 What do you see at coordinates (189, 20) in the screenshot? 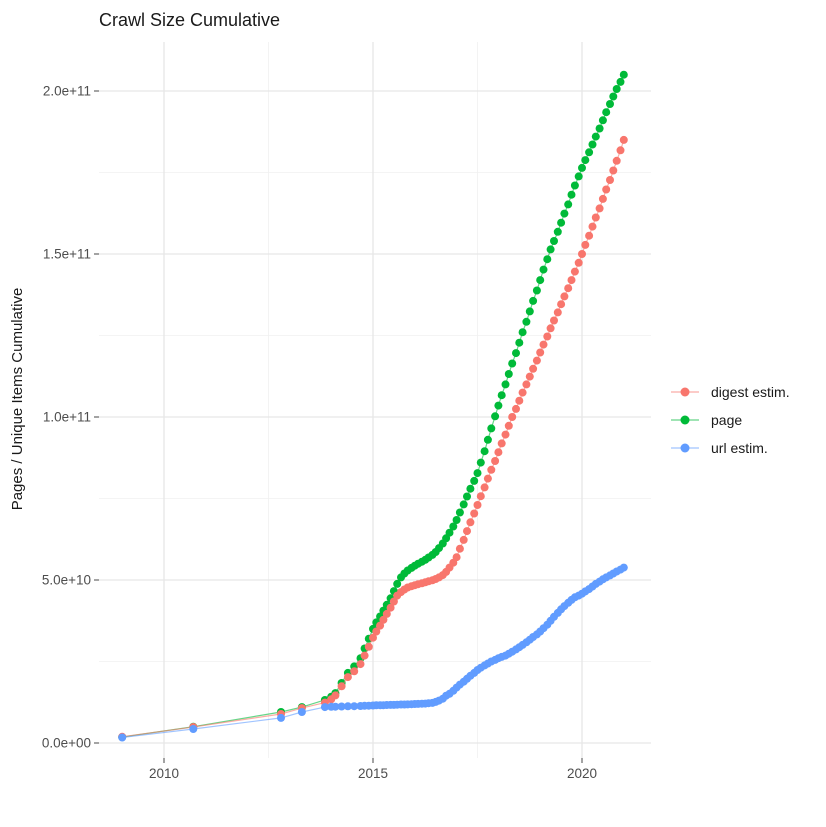
I see `chart-title: Crawl Size Cumulative` at bounding box center [189, 20].